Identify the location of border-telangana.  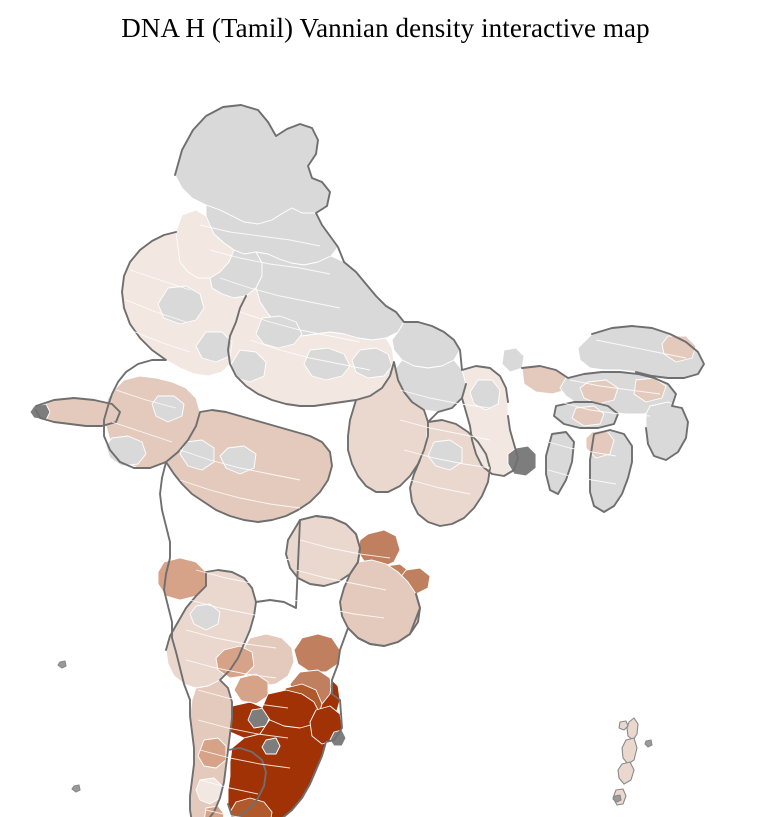
(323, 551).